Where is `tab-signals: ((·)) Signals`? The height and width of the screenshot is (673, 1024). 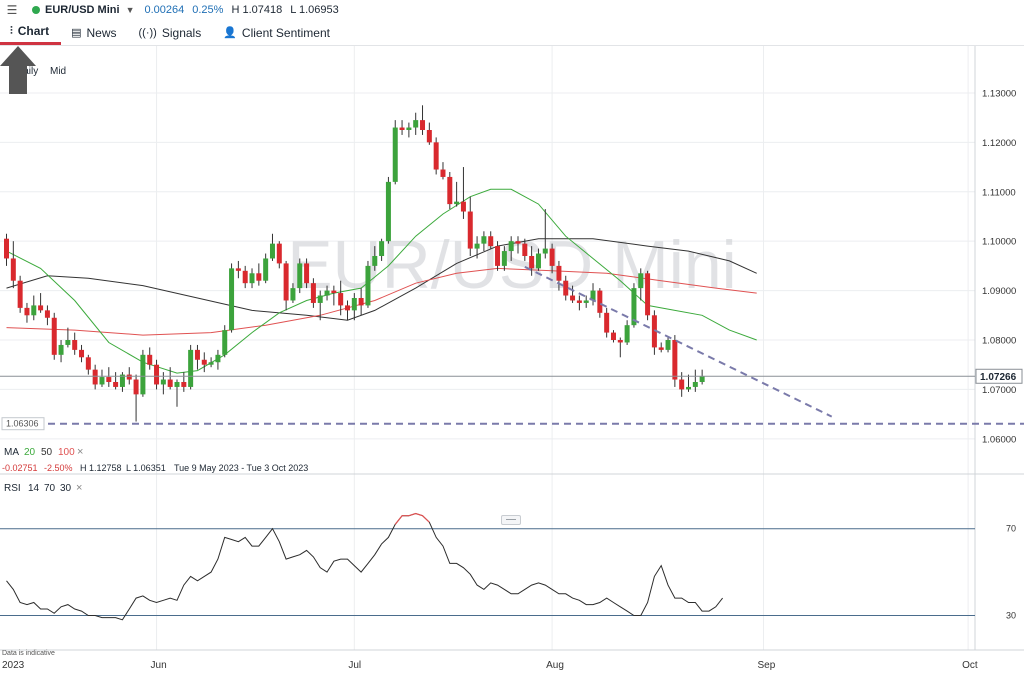
tab-signals: ((·)) Signals is located at coordinates (171, 32).